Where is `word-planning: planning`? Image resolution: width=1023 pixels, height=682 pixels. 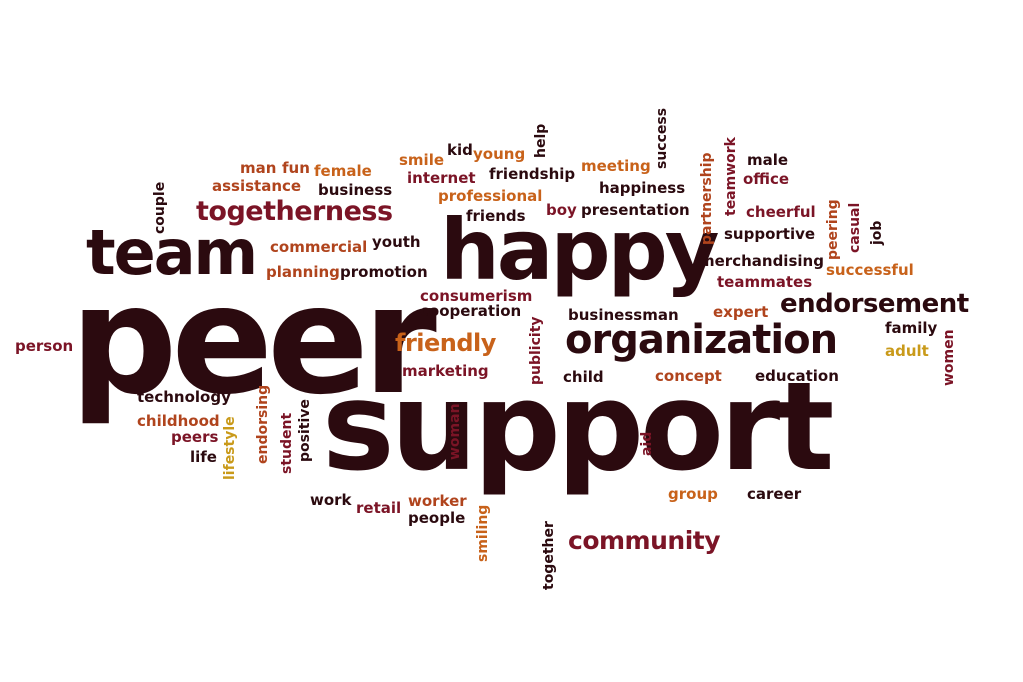 word-planning: planning is located at coordinates (303, 272).